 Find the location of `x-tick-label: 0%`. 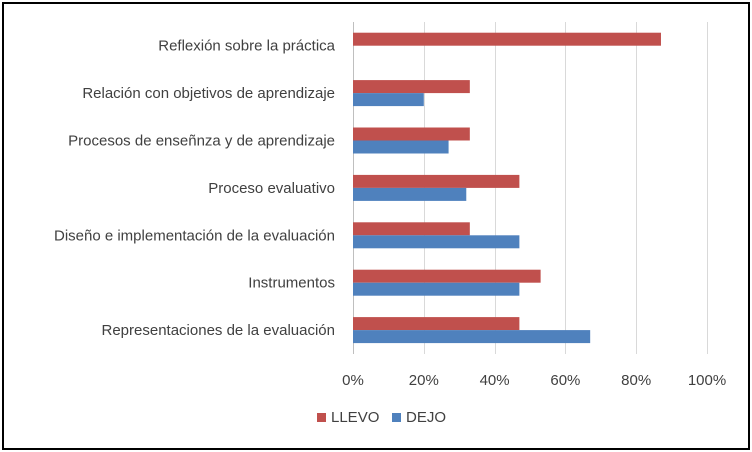

x-tick-label: 0% is located at coordinates (353, 380).